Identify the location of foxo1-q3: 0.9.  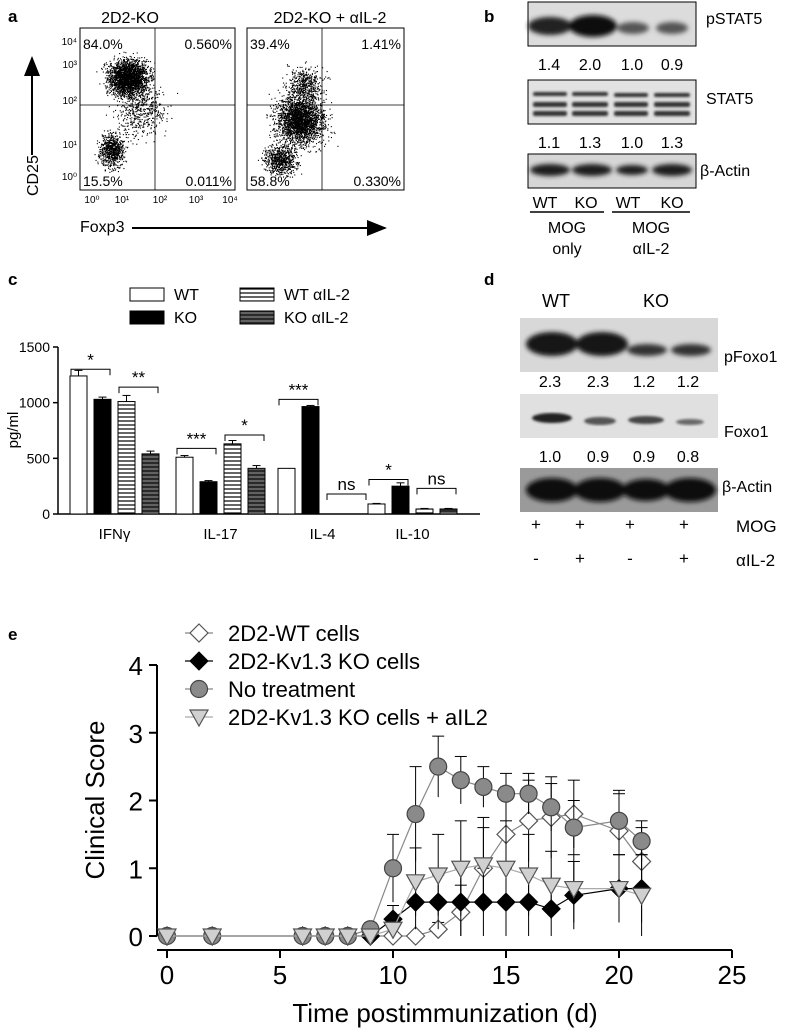
(644, 457).